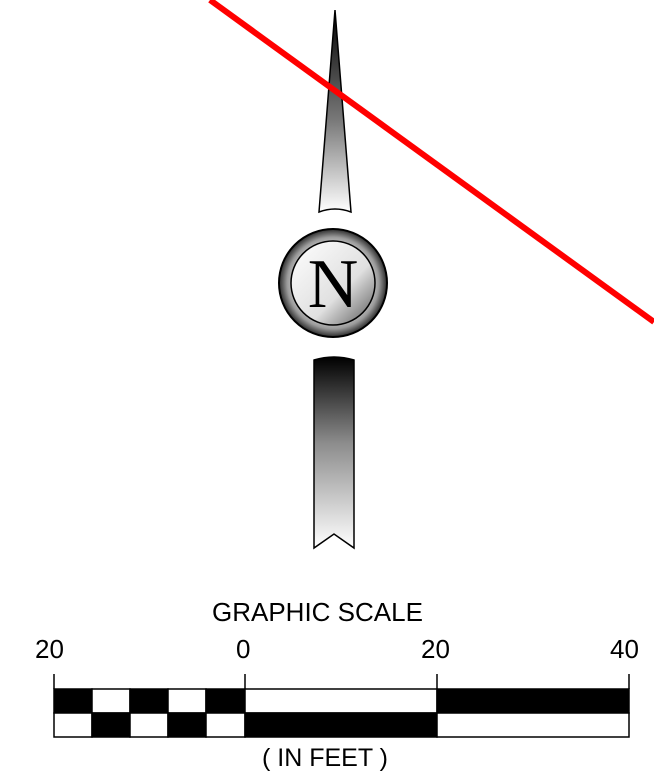 The width and height of the screenshot is (654, 782). I want to click on scale-label-0: 0, so click(243, 649).